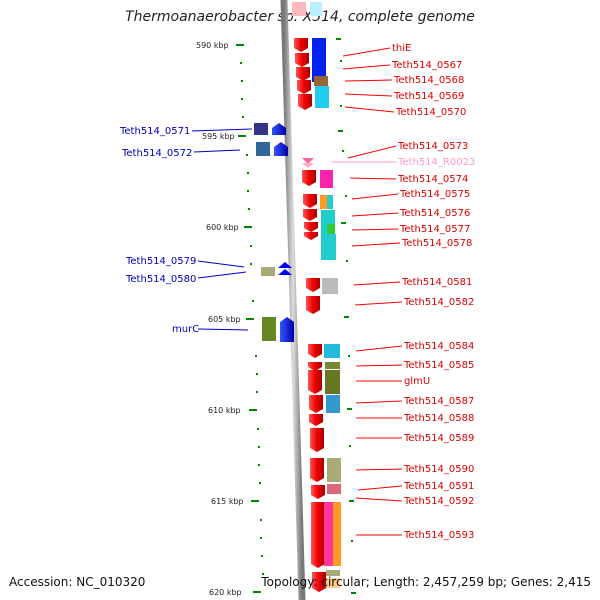 The width and height of the screenshot is (600, 600). Describe the element at coordinates (222, 227) in the screenshot. I see `tick-label-600: 600 kbp` at that location.